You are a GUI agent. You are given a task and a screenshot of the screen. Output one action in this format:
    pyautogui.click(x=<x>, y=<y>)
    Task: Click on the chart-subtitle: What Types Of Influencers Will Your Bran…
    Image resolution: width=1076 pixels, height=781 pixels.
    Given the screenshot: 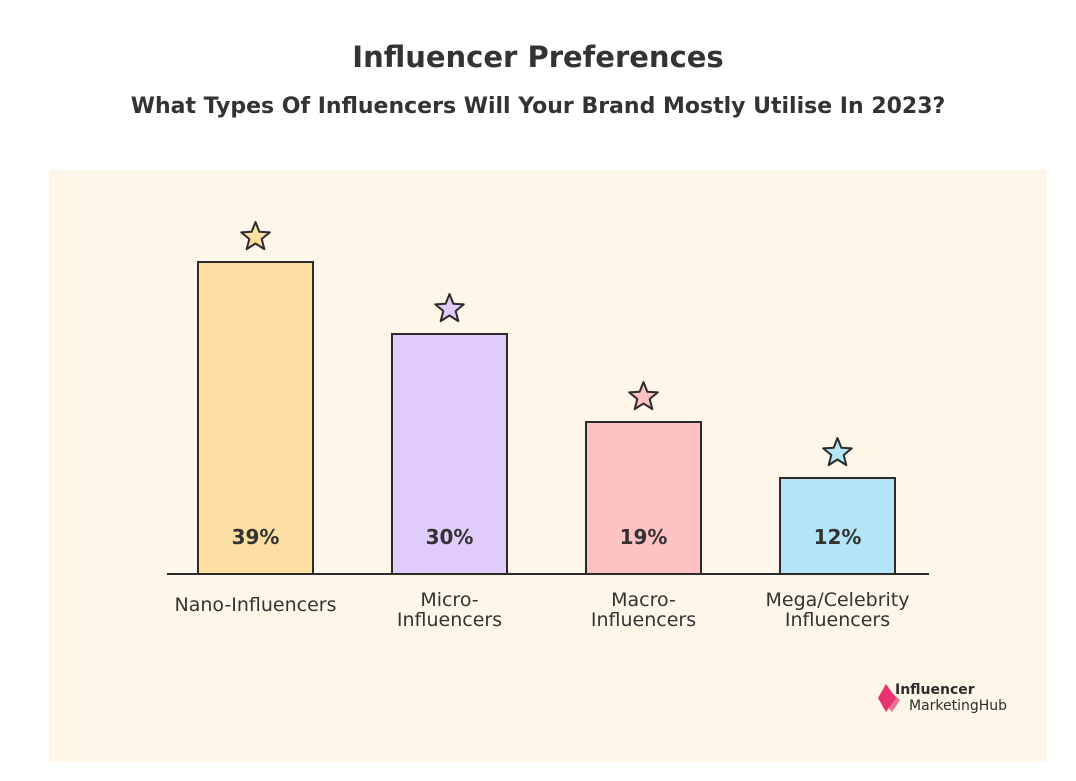 What is the action you would take?
    pyautogui.click(x=538, y=106)
    